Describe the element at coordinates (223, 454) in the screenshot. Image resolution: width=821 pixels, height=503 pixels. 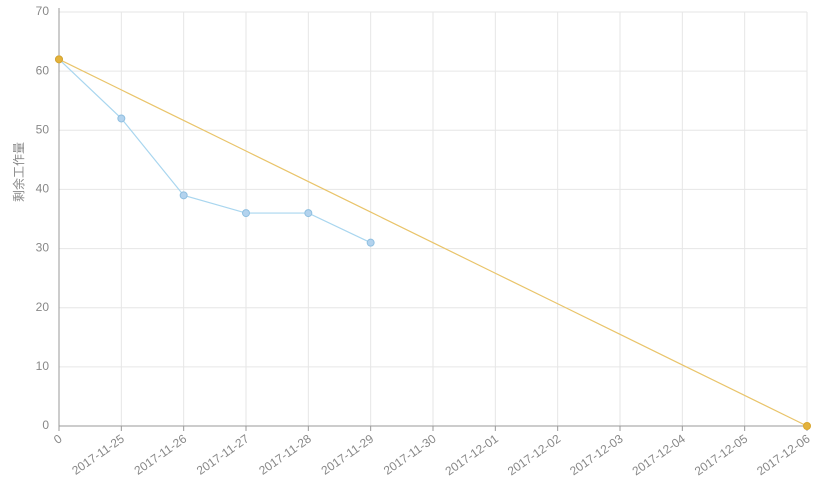
I see `x-tick-label: 2017-11-27` at that location.